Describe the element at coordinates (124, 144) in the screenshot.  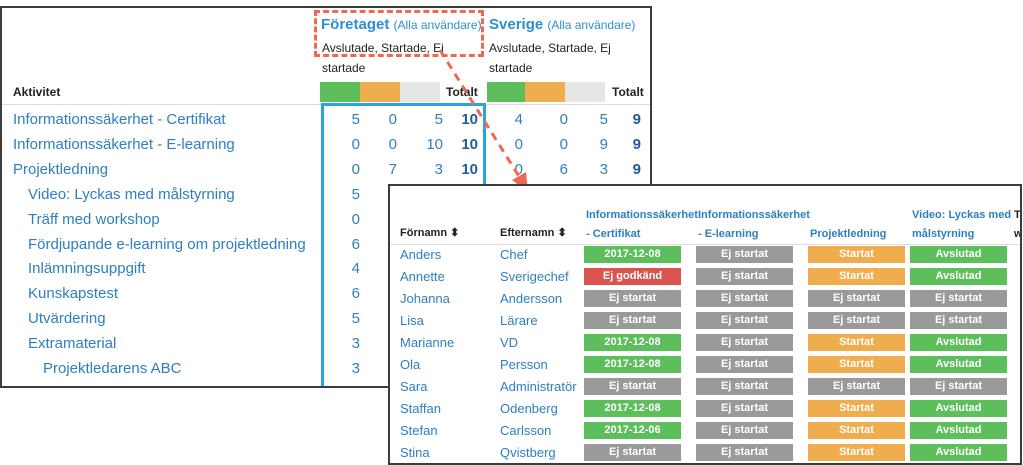
I see `activity-name-link: Informationssäkerhet - E-learning` at that location.